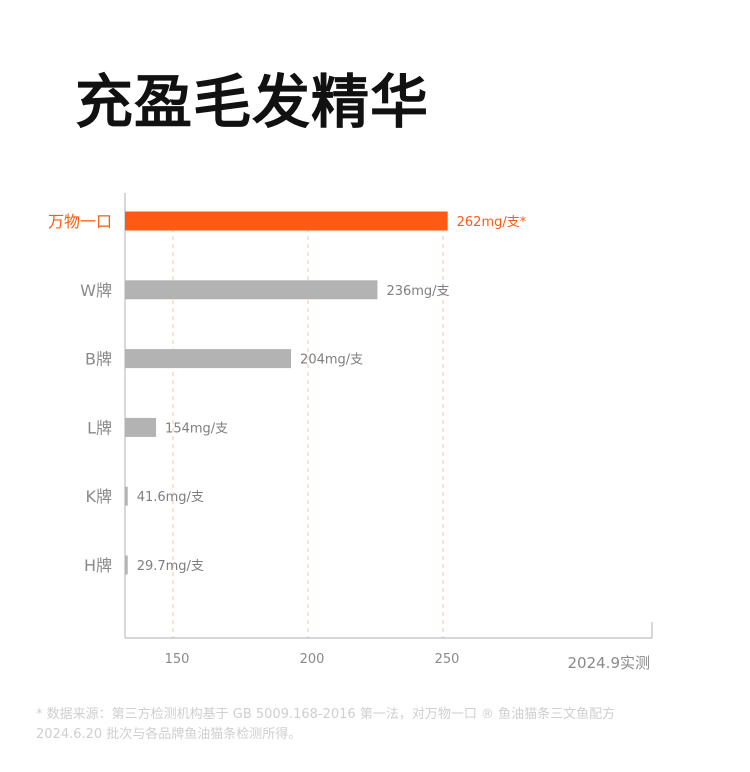 Image resolution: width=750 pixels, height=772 pixels. I want to click on category-label-1: W牌, so click(96, 290).